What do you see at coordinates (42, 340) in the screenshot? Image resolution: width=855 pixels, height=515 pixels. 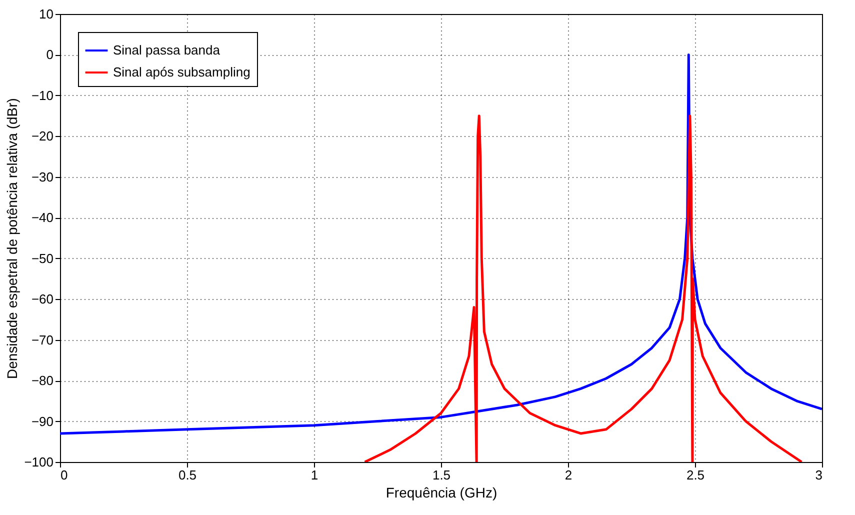 I see `y-tick-label: −70` at bounding box center [42, 340].